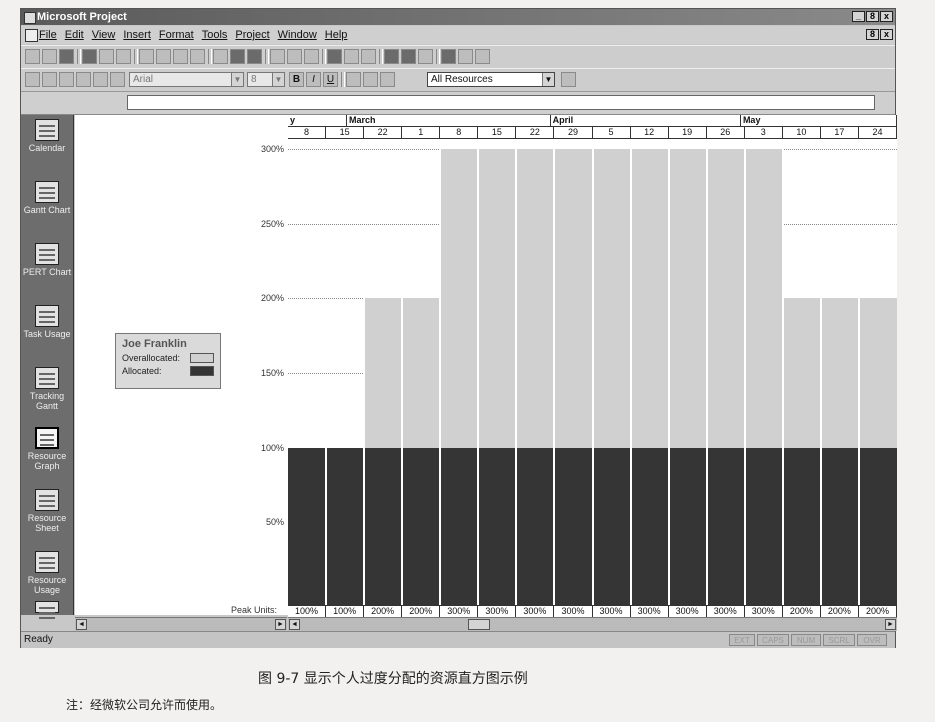 The height and width of the screenshot is (722, 935). I want to click on show-icon, so click(100, 79).